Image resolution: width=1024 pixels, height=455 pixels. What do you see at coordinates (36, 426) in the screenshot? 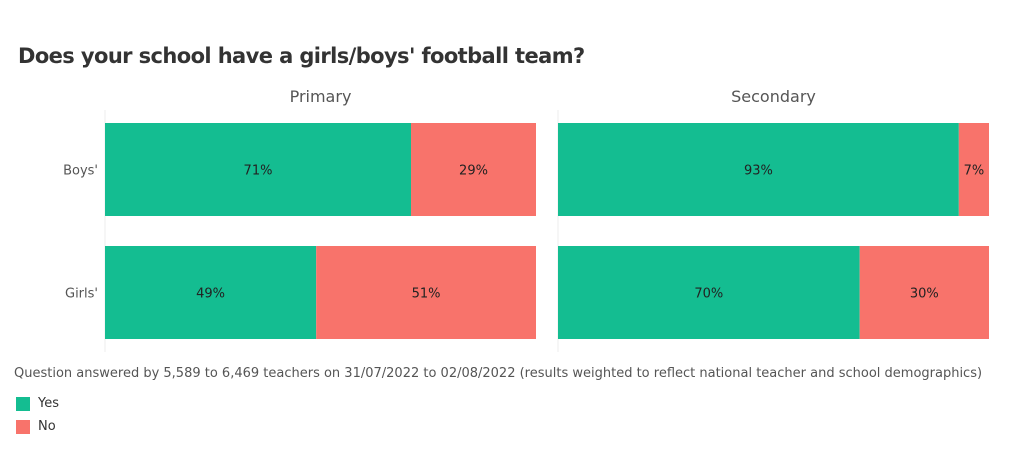
I see `legend-item-no: No` at bounding box center [36, 426].